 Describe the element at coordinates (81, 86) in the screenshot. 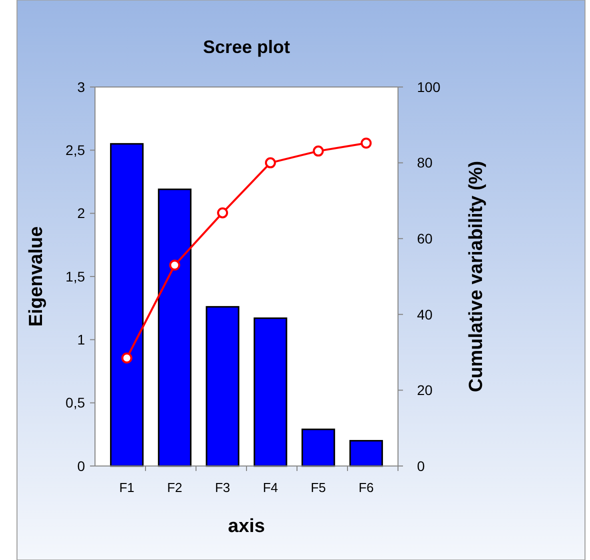

I see `y-tick-label: 3` at that location.